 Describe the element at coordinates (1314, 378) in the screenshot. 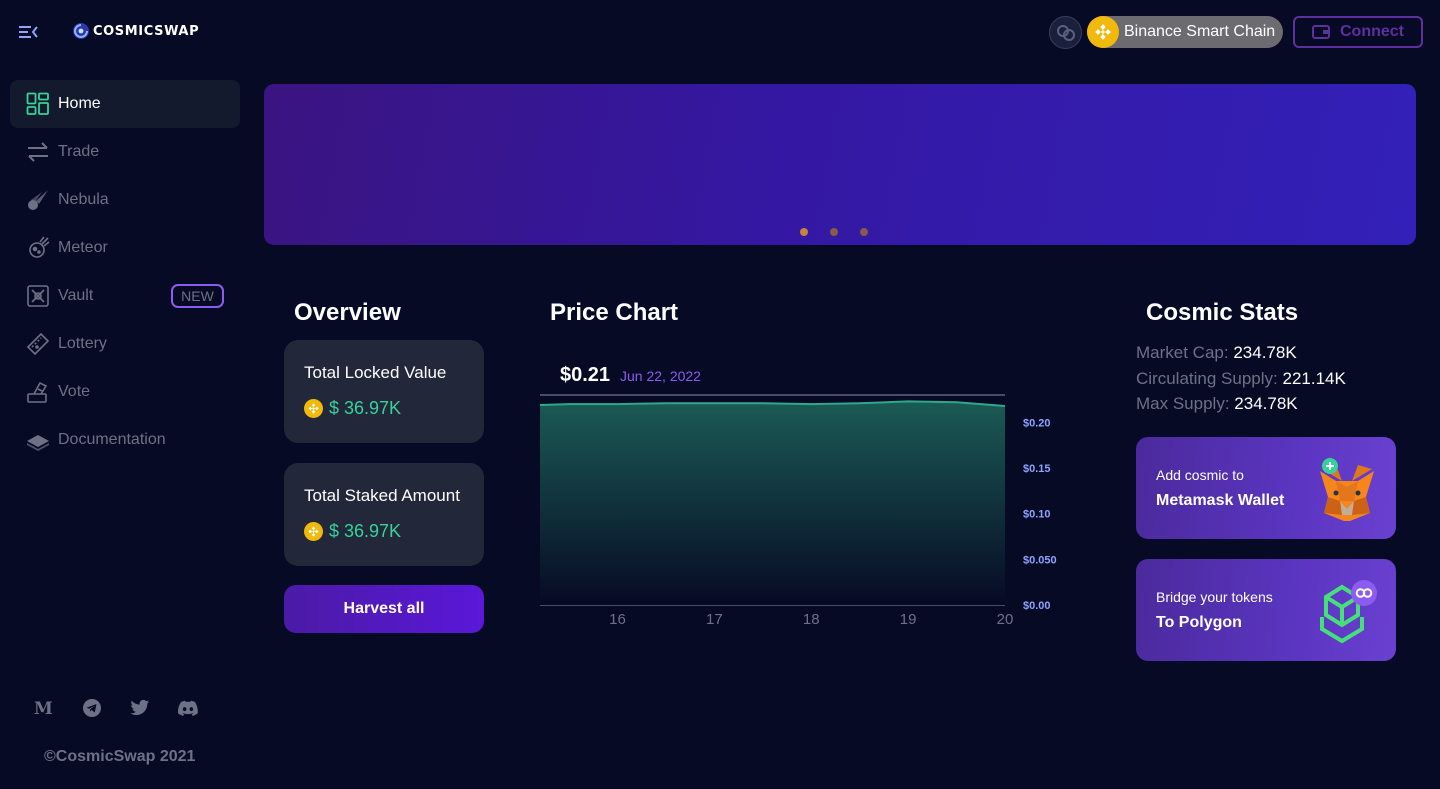

I see `stat-value: 221.14K` at that location.